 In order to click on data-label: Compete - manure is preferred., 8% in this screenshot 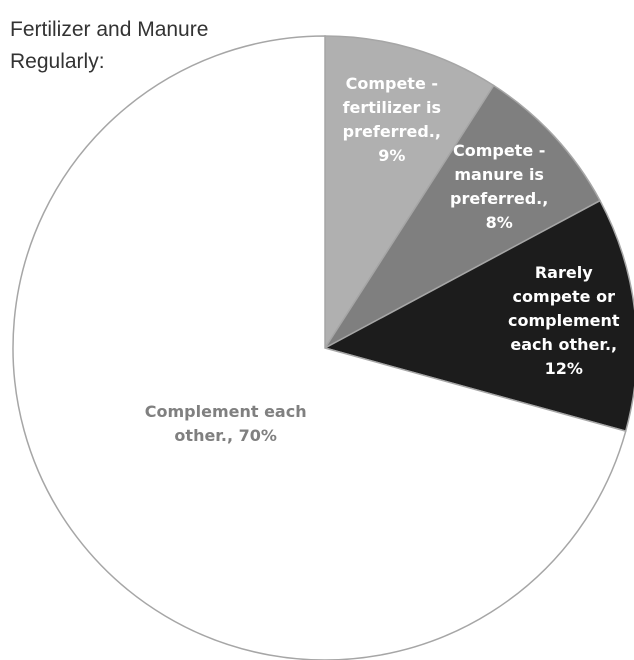, I will do `click(499, 187)`.